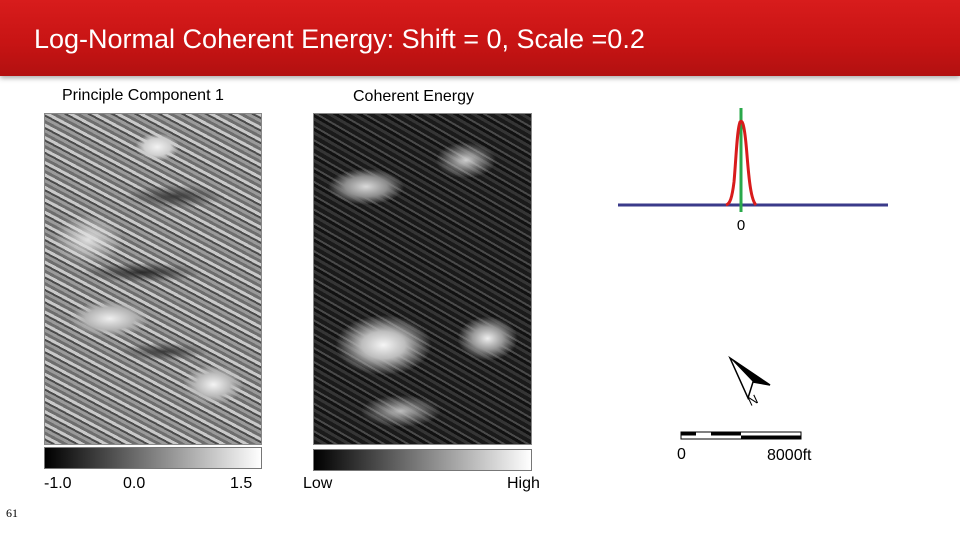  I want to click on pc1-seismic-image, so click(153, 279).